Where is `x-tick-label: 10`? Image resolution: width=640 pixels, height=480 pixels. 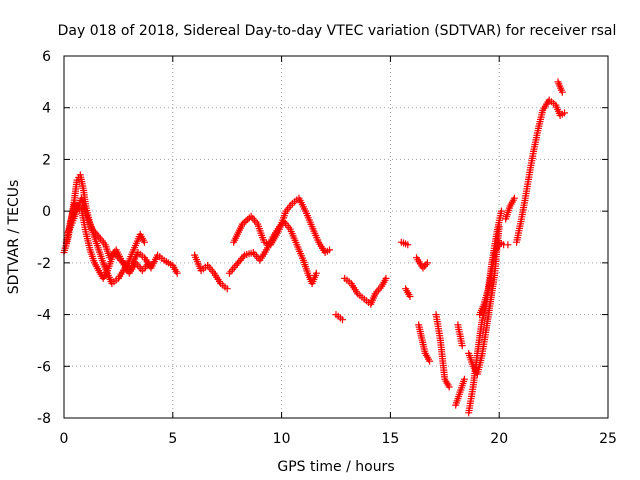
x-tick-label: 10 is located at coordinates (282, 439).